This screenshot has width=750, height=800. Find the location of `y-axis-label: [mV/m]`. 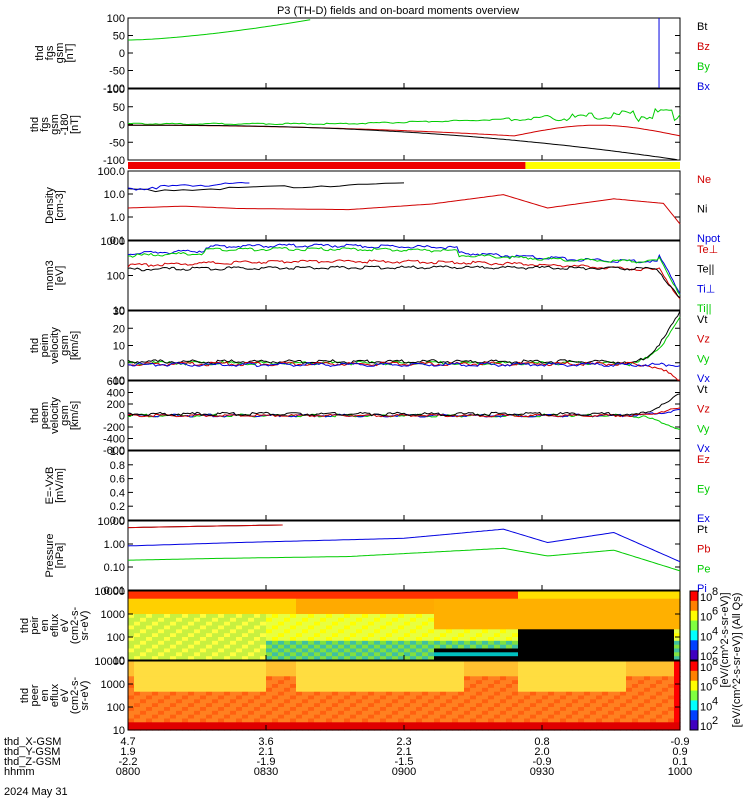

y-axis-label: [mV/m] is located at coordinates (60, 485).